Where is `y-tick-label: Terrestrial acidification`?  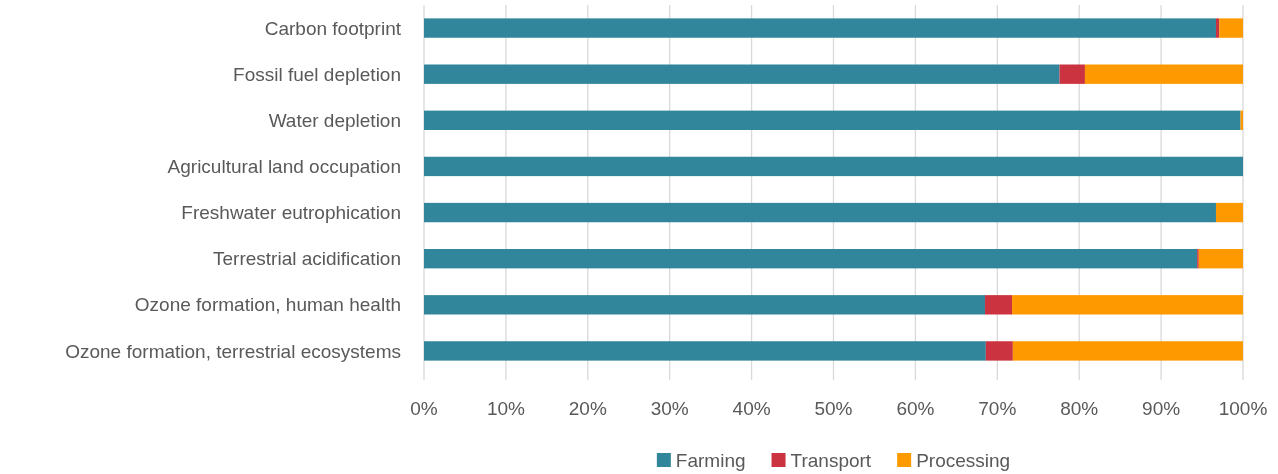 y-tick-label: Terrestrial acidification is located at coordinates (307, 259).